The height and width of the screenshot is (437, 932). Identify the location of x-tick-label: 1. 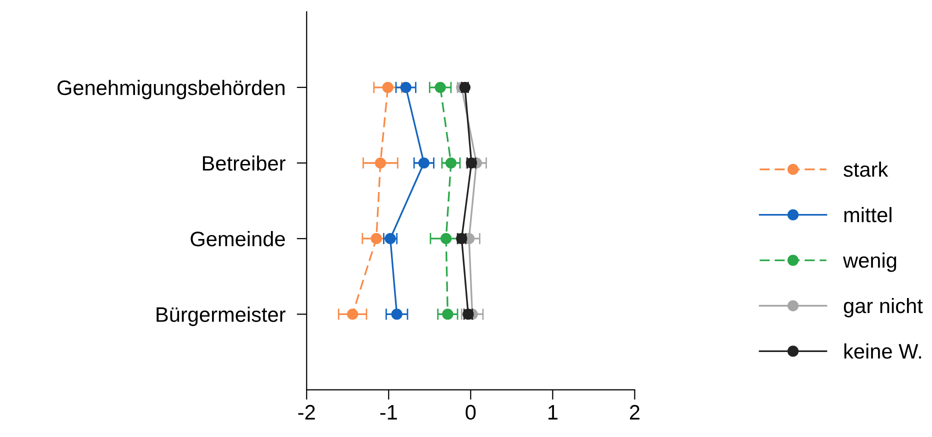
(553, 412).